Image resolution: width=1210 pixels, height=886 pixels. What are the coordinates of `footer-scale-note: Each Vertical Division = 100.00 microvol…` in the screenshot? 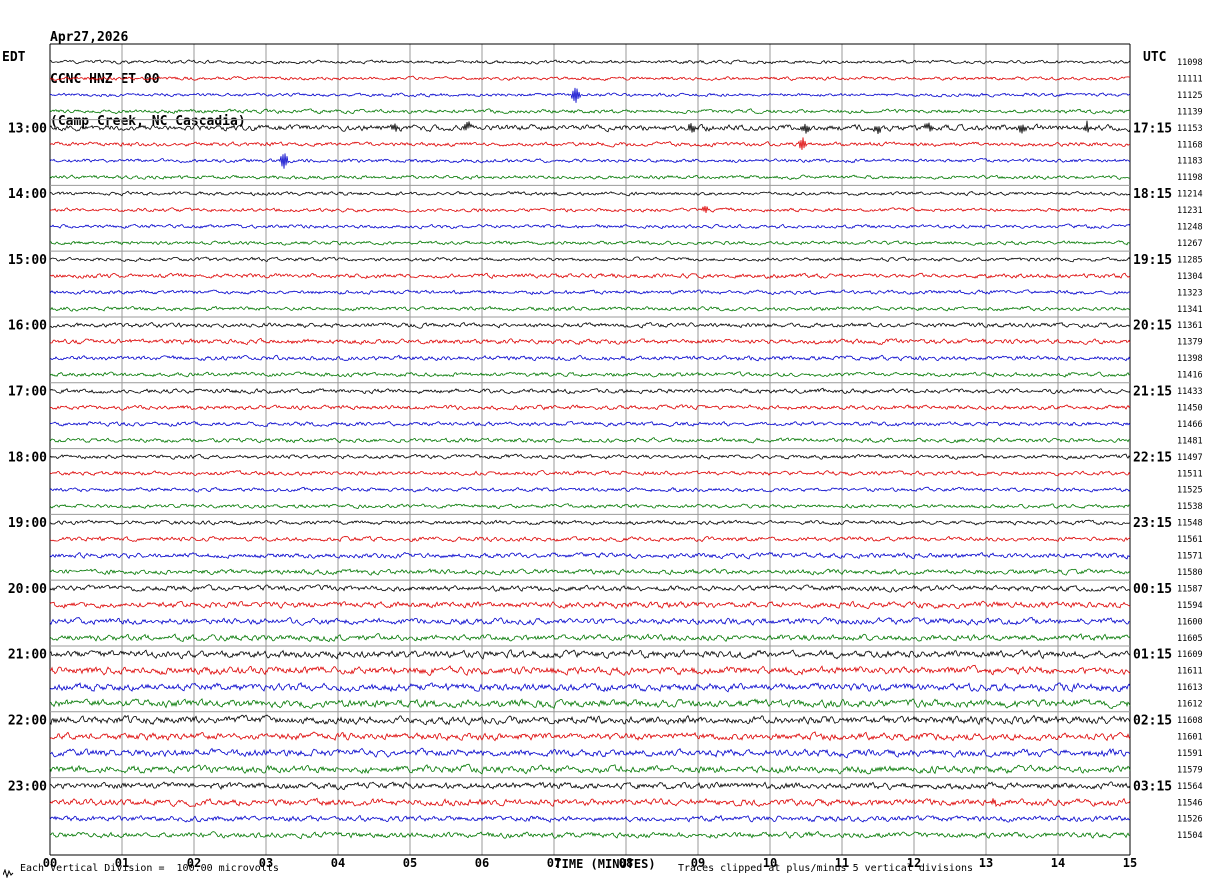 It's located at (149, 868).